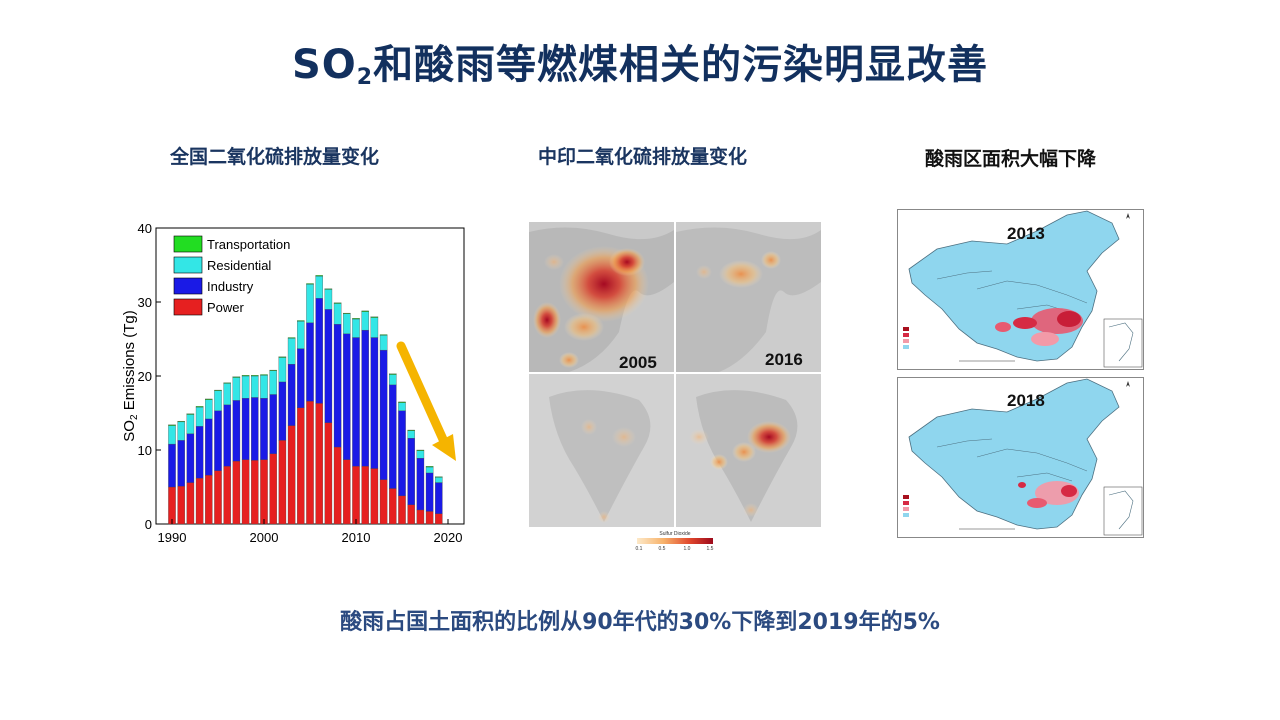 This screenshot has height=720, width=1280. I want to click on legend-label-residential: Residential, so click(239, 265).